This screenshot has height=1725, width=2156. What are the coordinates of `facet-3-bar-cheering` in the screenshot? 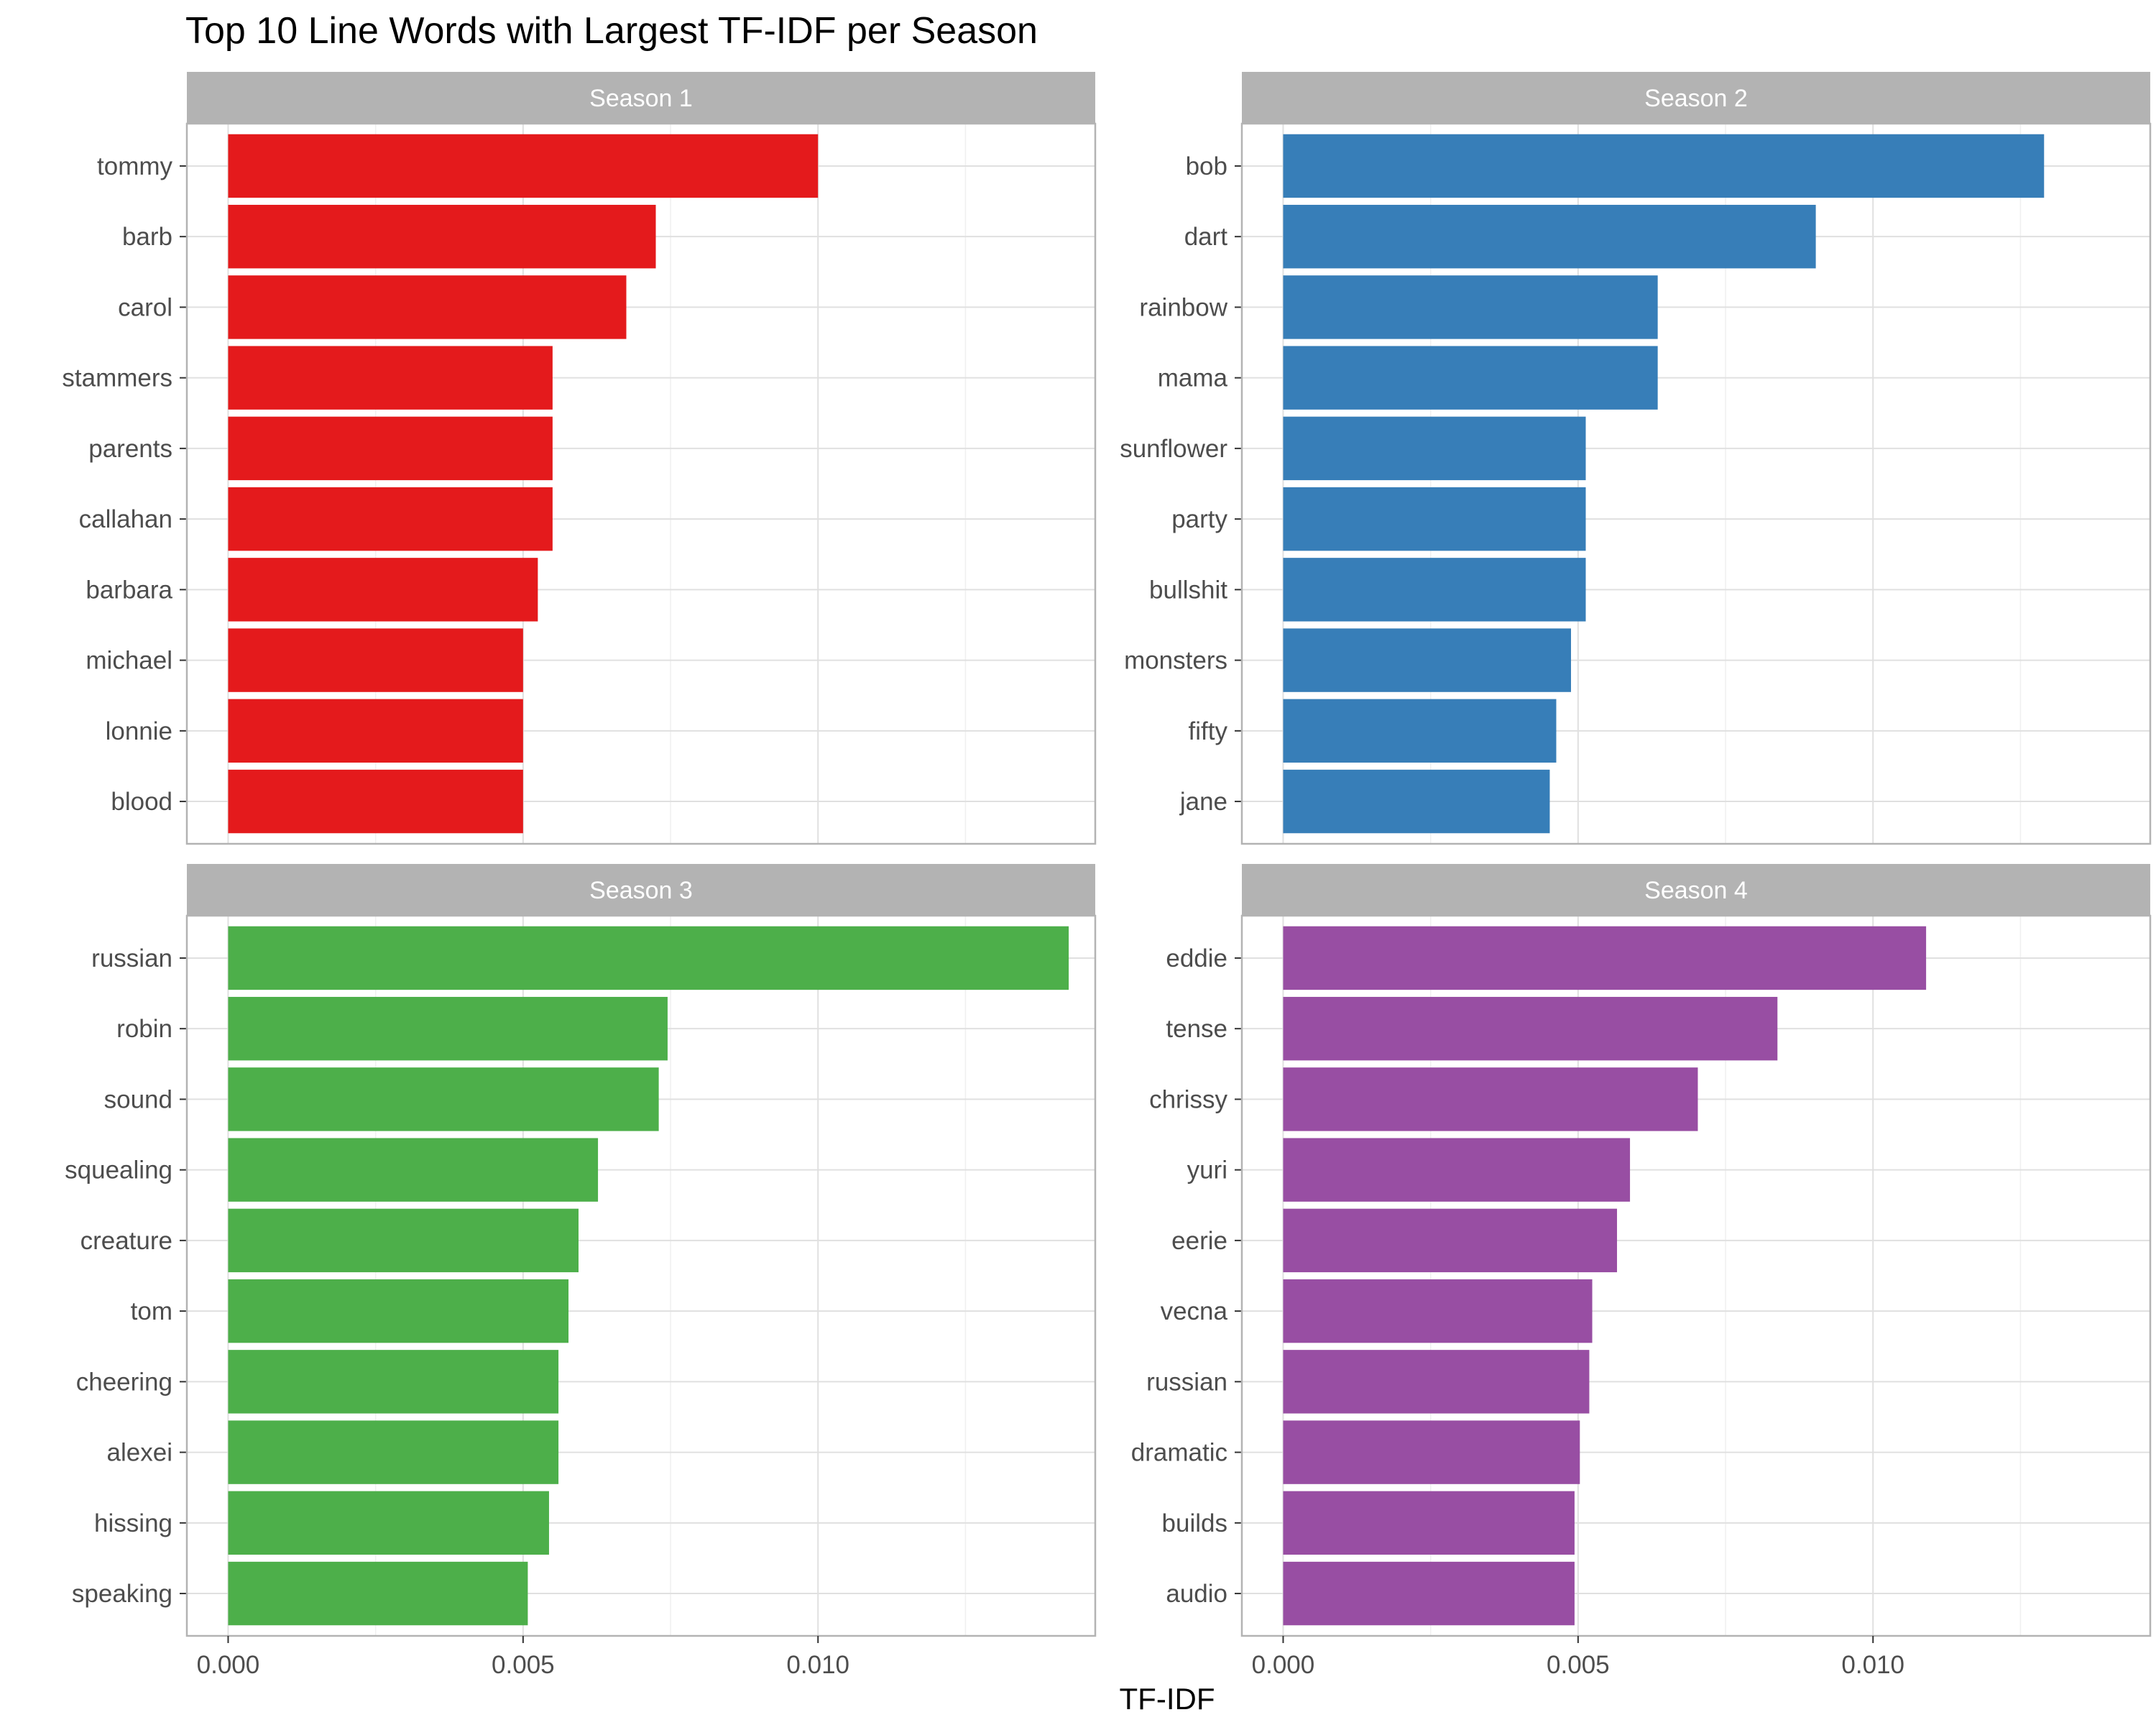 It's located at (394, 1382).